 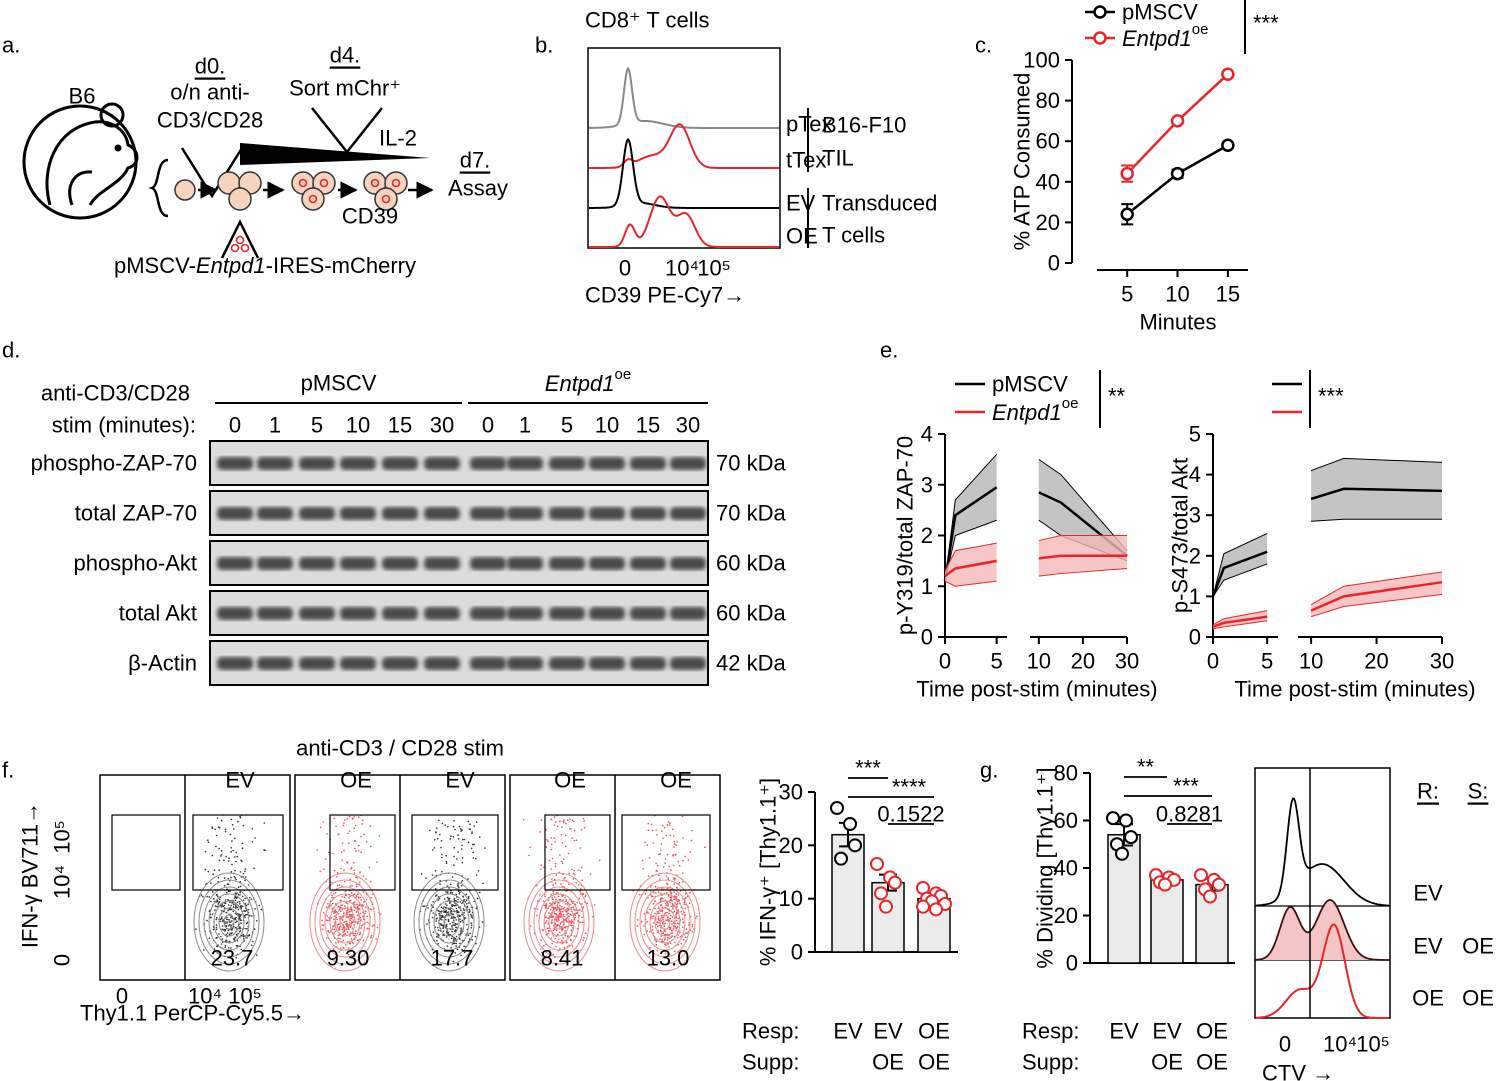 I want to click on x-axis-label: Time post-stim (minutes), so click(x=1036, y=689).